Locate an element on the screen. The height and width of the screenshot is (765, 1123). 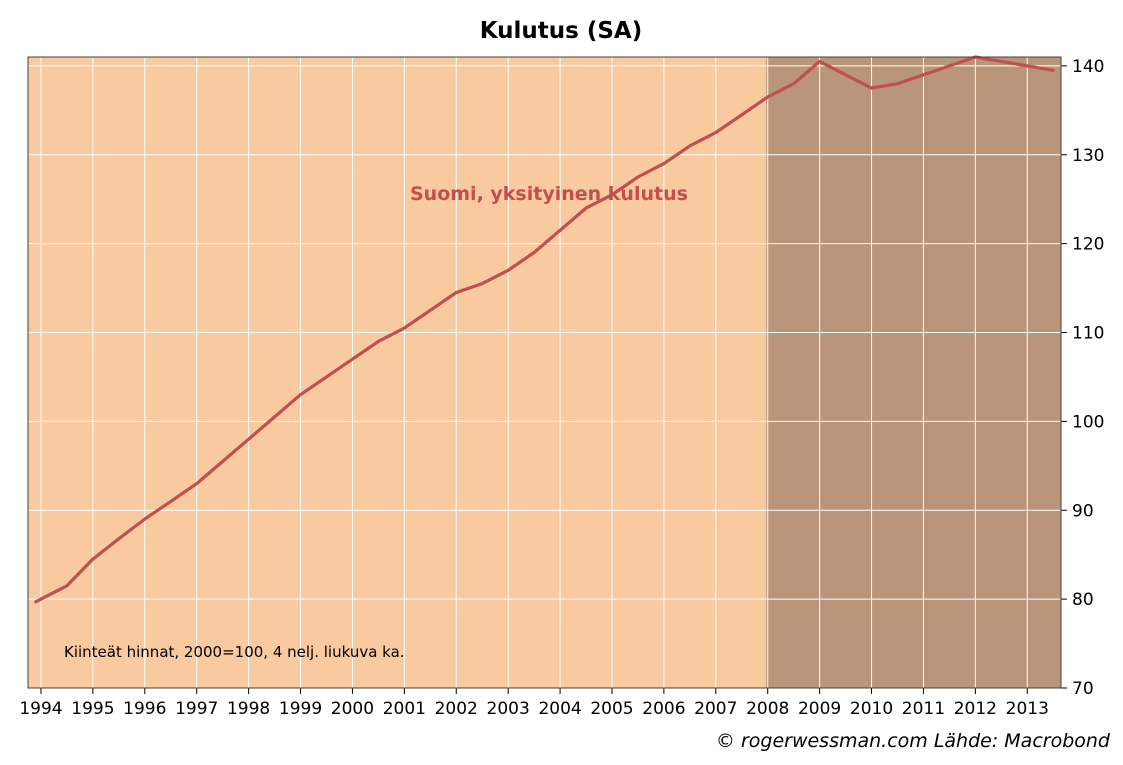
x-tick-label: 1996 is located at coordinates (144, 709).